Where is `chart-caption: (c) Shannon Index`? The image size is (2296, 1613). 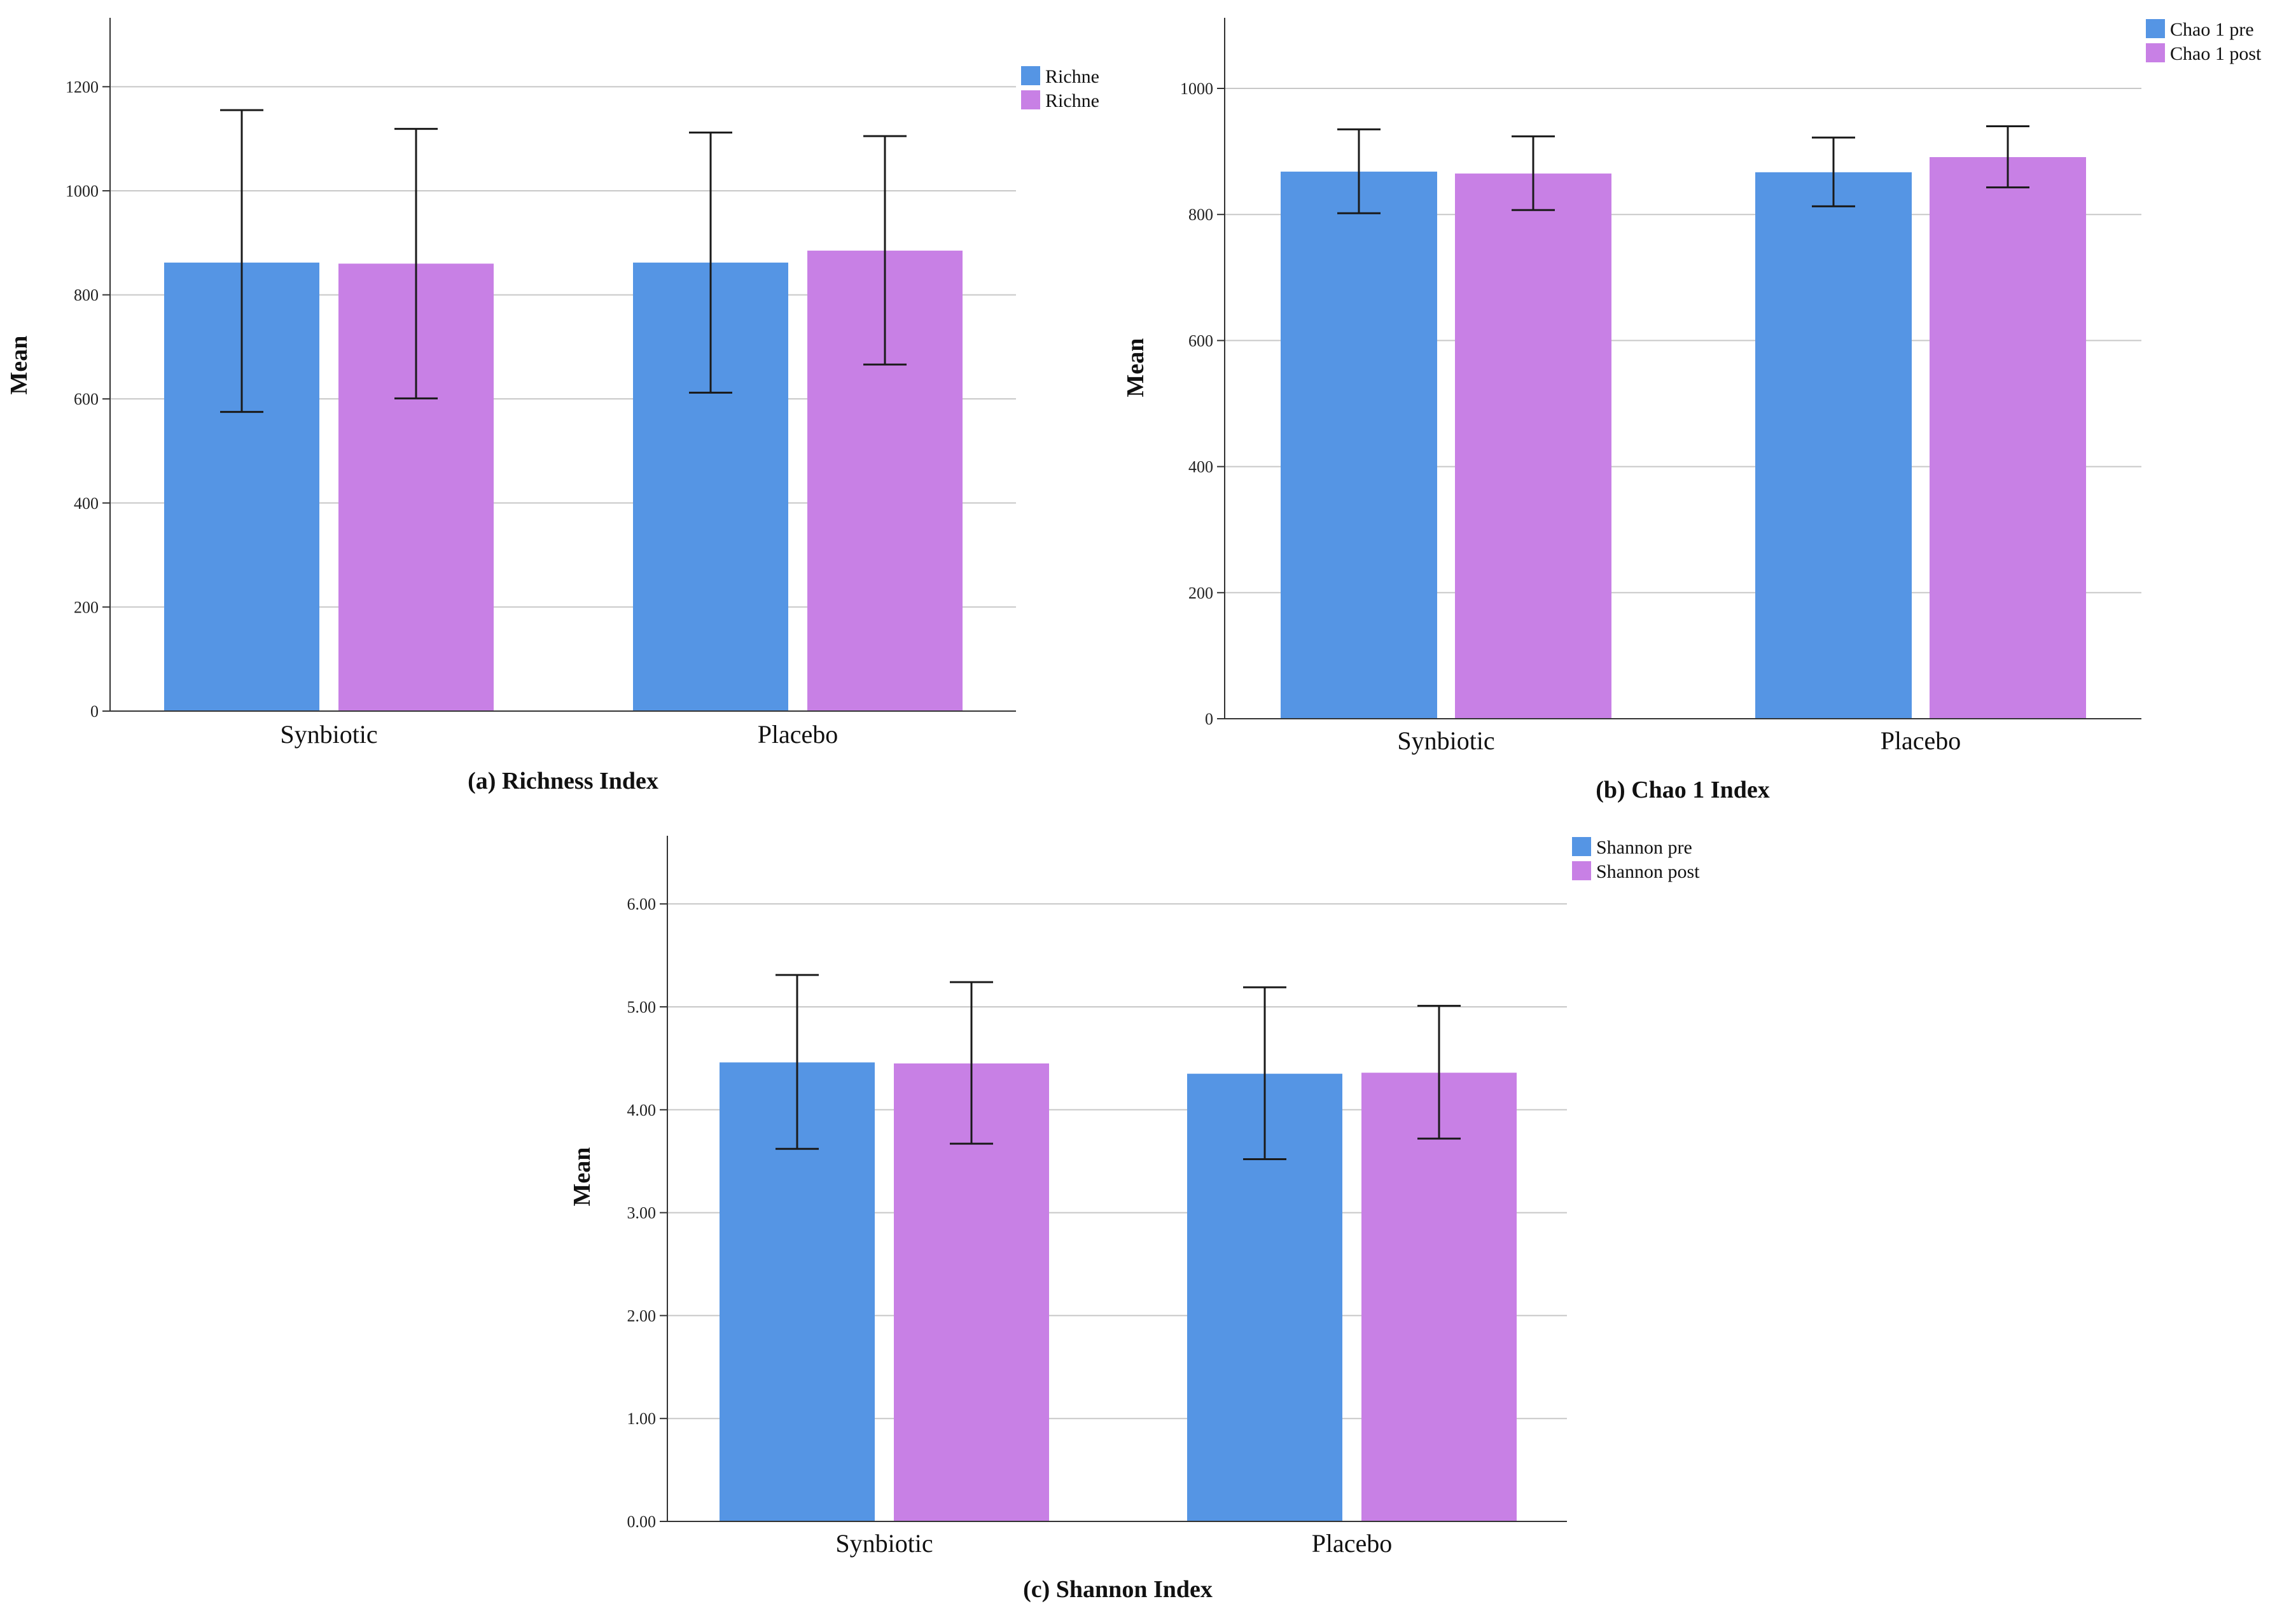
chart-caption: (c) Shannon Index is located at coordinates (1118, 1590).